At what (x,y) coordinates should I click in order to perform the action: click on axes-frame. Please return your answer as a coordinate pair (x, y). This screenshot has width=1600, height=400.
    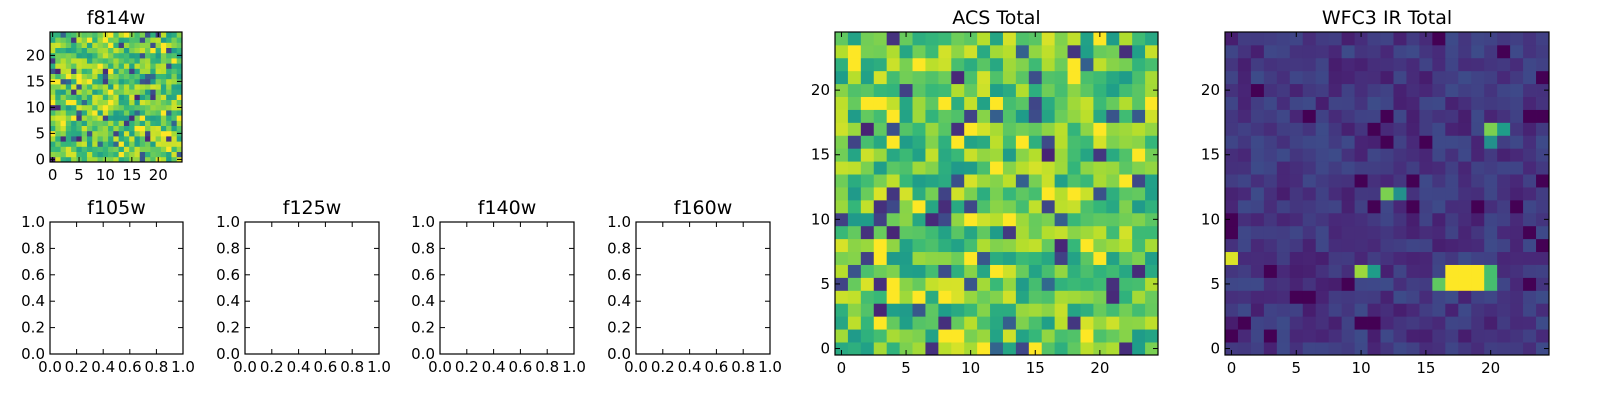
    Looking at the image, I should click on (703, 288).